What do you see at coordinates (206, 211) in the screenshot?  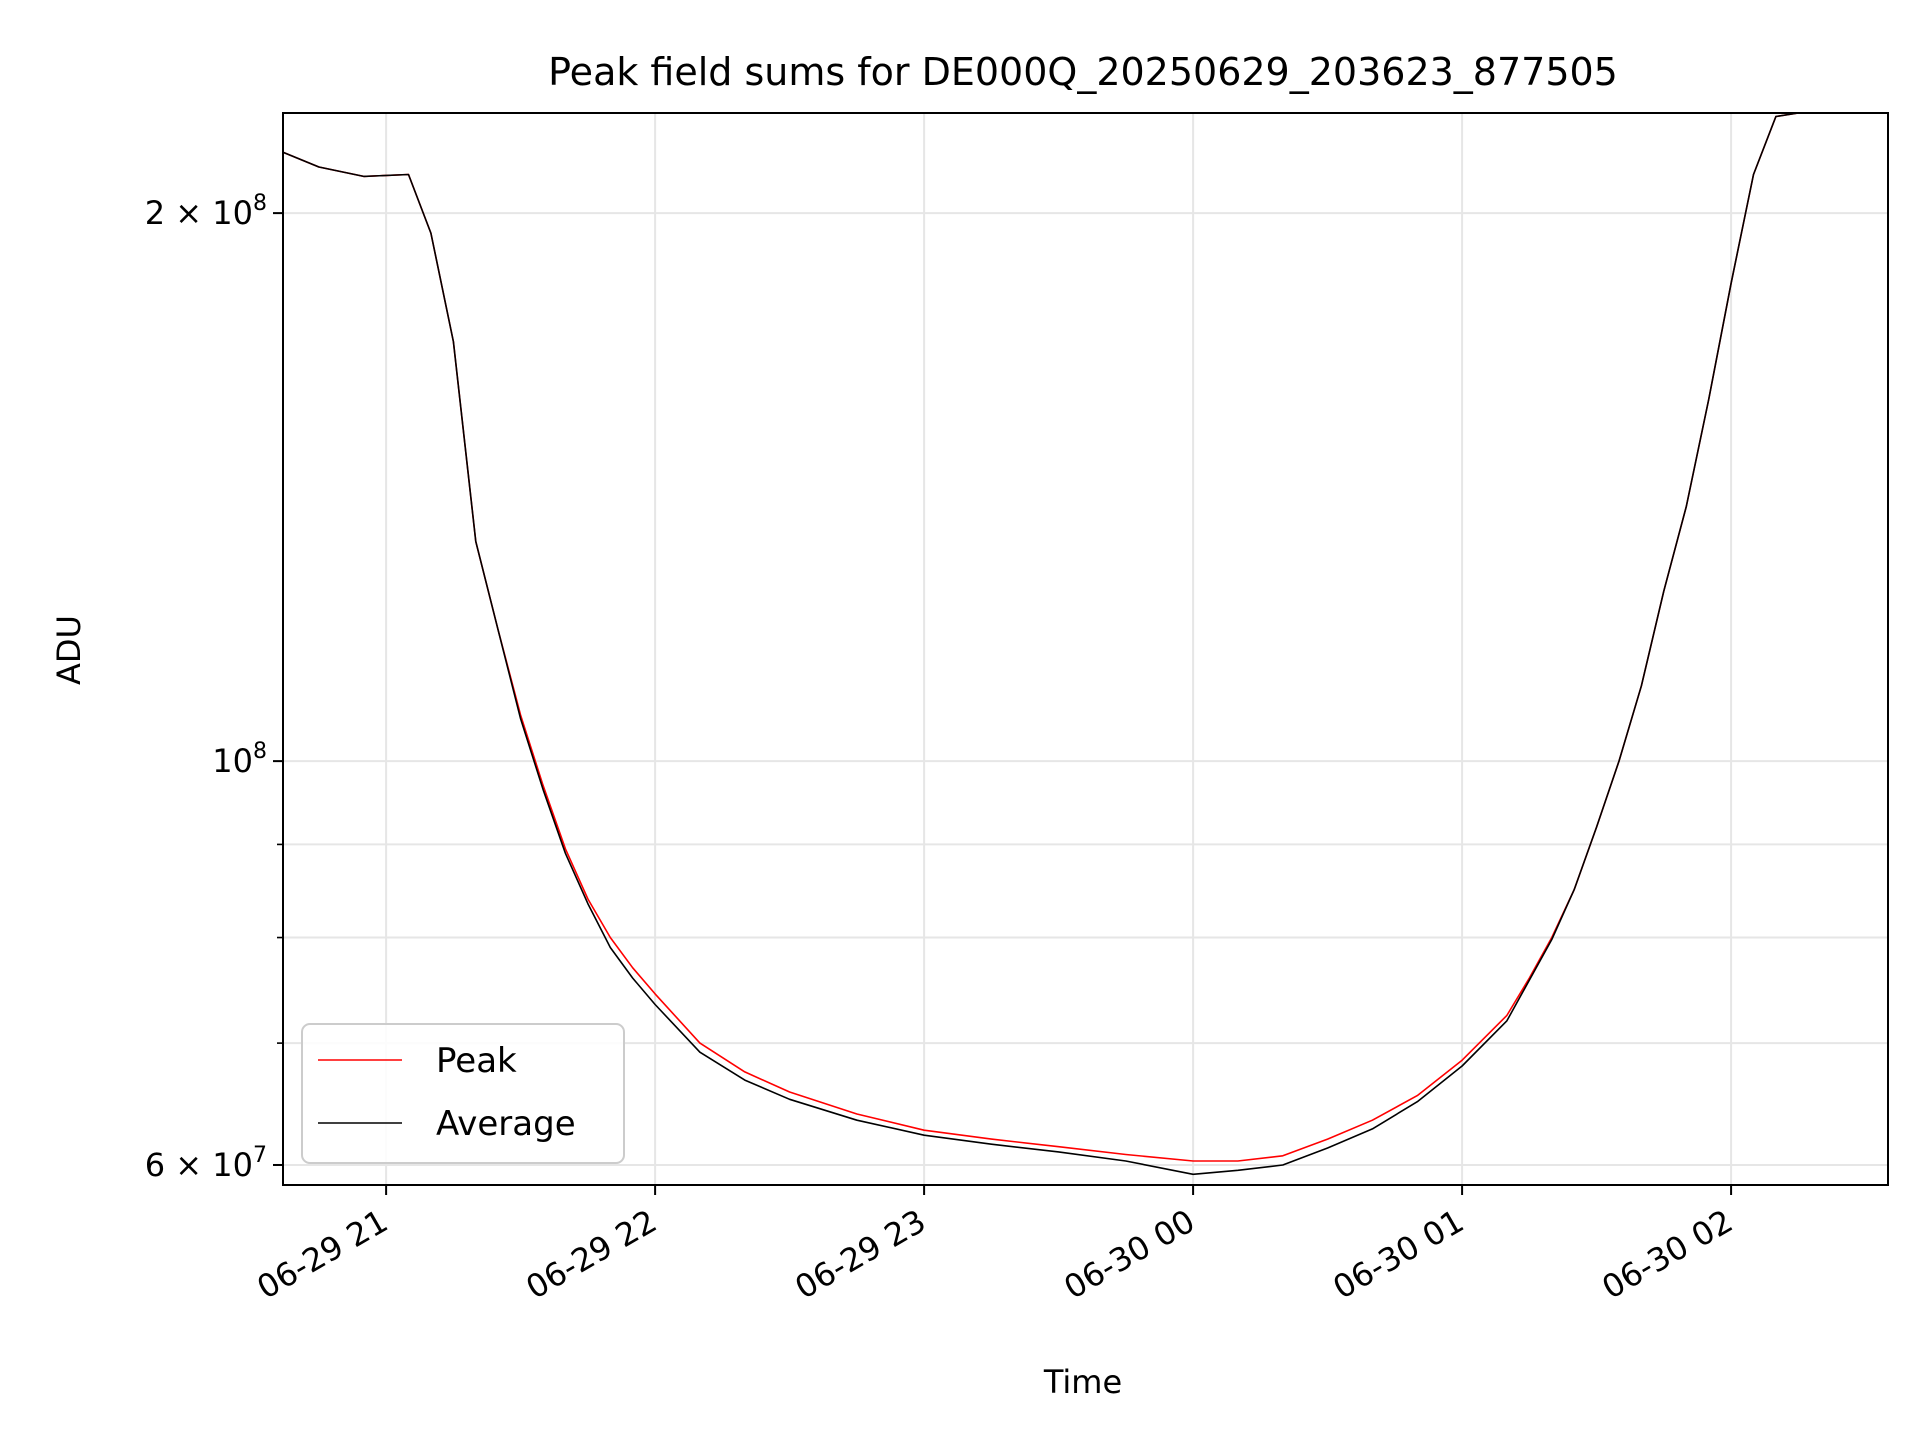 I see `y-tick-label: 2 × 108` at bounding box center [206, 211].